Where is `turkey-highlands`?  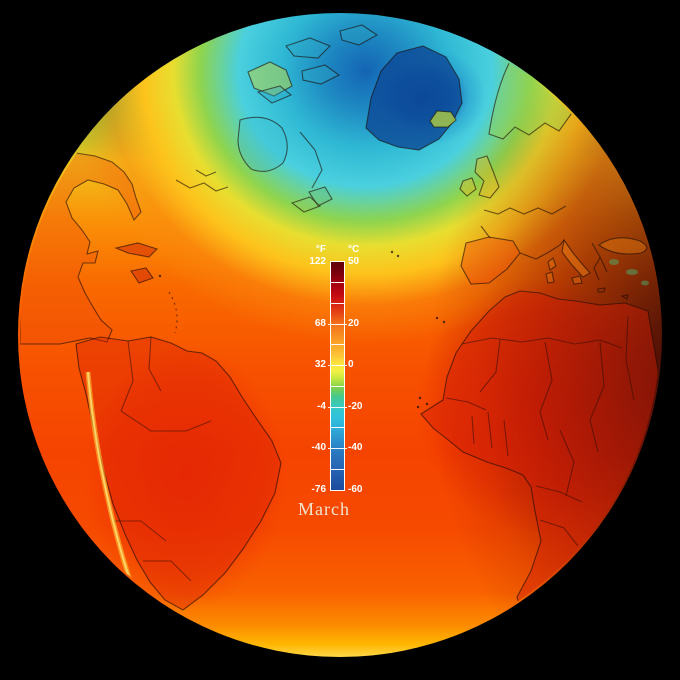 turkey-highlands is located at coordinates (629, 272).